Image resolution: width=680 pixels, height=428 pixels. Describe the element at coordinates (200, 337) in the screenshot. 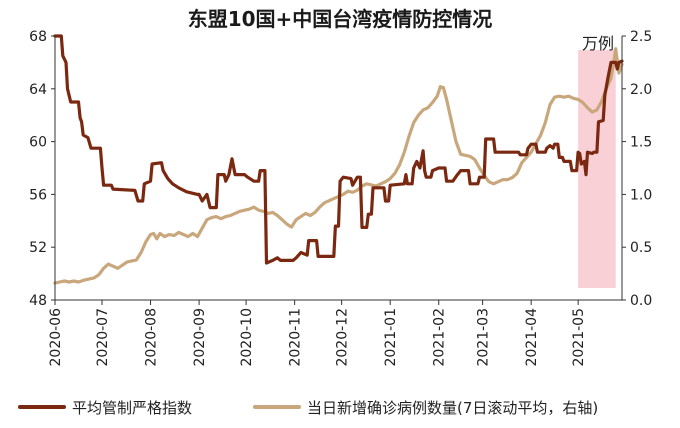

I see `x-tick-label: 2020-09` at that location.